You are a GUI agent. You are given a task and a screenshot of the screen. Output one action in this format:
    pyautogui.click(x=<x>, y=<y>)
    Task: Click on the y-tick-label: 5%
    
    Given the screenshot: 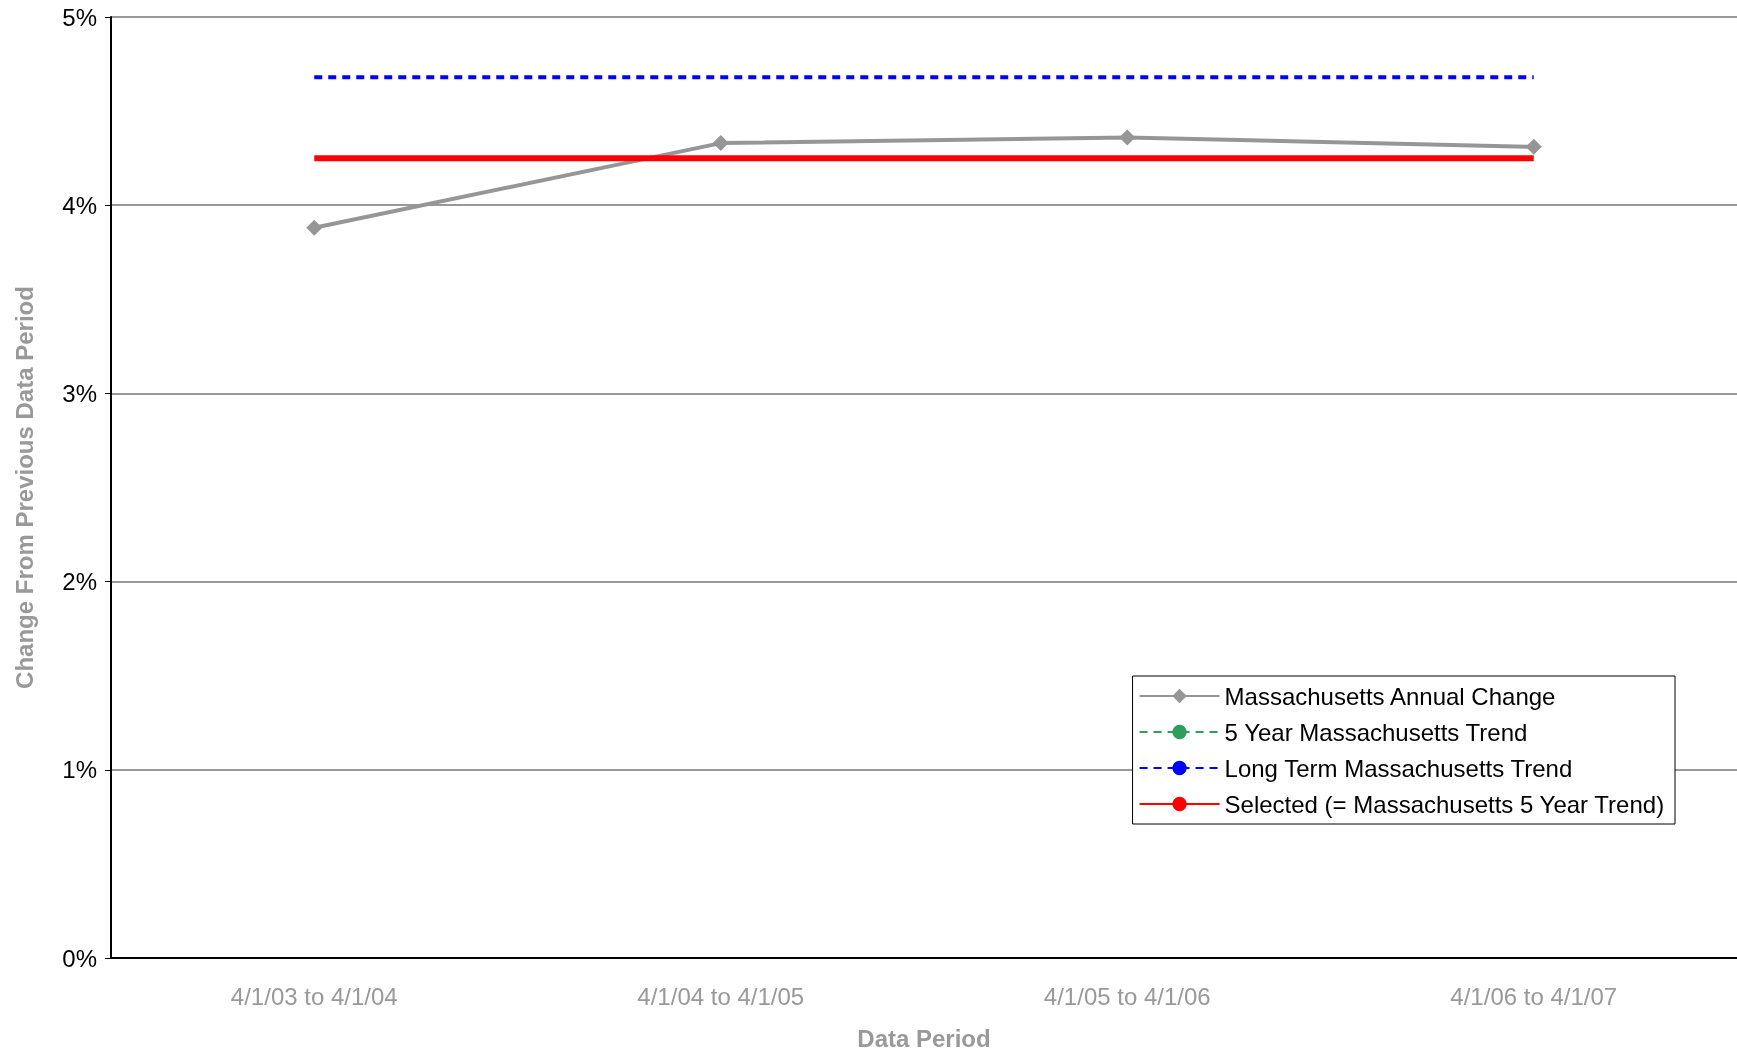 What is the action you would take?
    pyautogui.click(x=79, y=17)
    